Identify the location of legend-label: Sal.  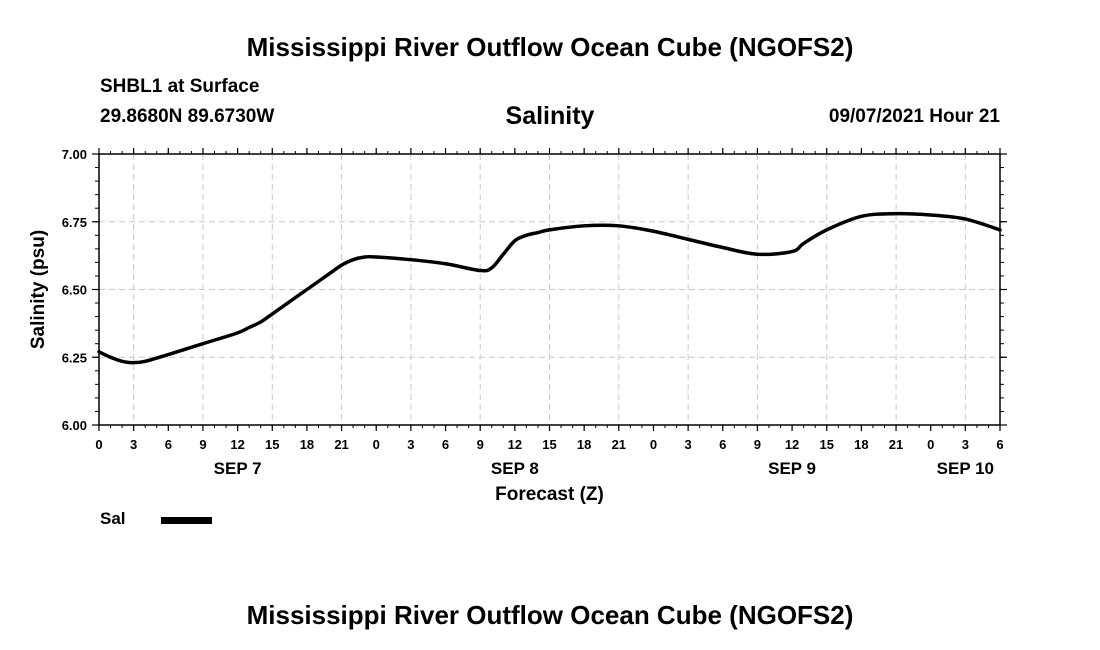
(113, 518).